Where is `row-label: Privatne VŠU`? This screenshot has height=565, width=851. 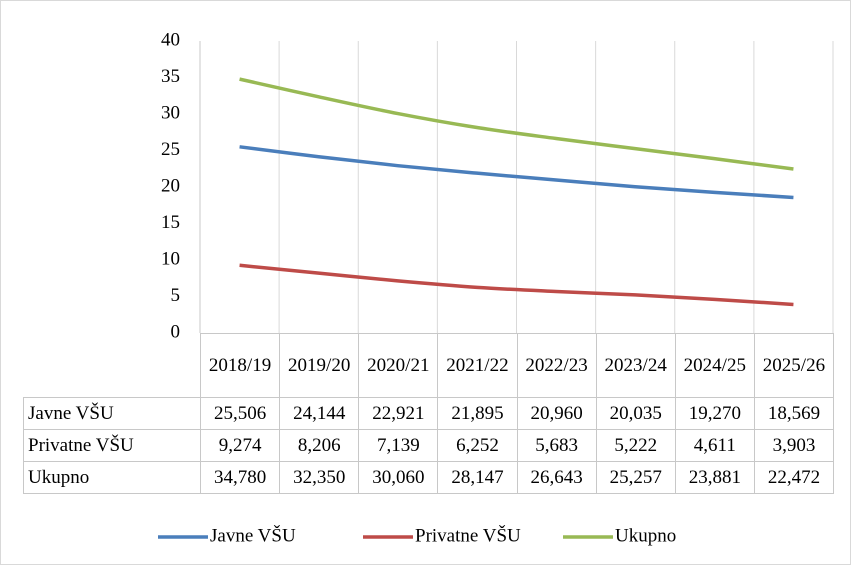
row-label: Privatne VŠU is located at coordinates (112, 445).